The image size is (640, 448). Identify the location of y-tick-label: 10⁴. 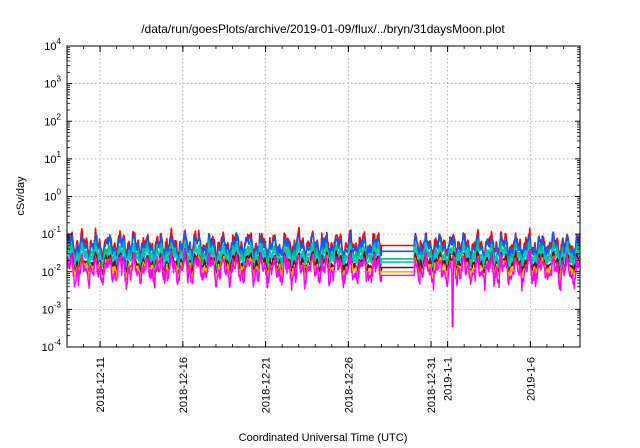
(52, 45).